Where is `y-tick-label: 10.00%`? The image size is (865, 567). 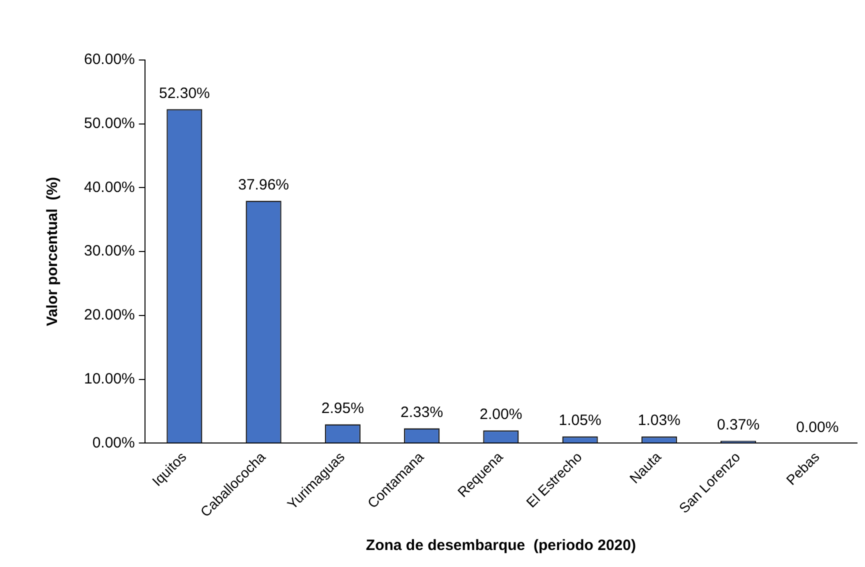
y-tick-label: 10.00% is located at coordinates (109, 379).